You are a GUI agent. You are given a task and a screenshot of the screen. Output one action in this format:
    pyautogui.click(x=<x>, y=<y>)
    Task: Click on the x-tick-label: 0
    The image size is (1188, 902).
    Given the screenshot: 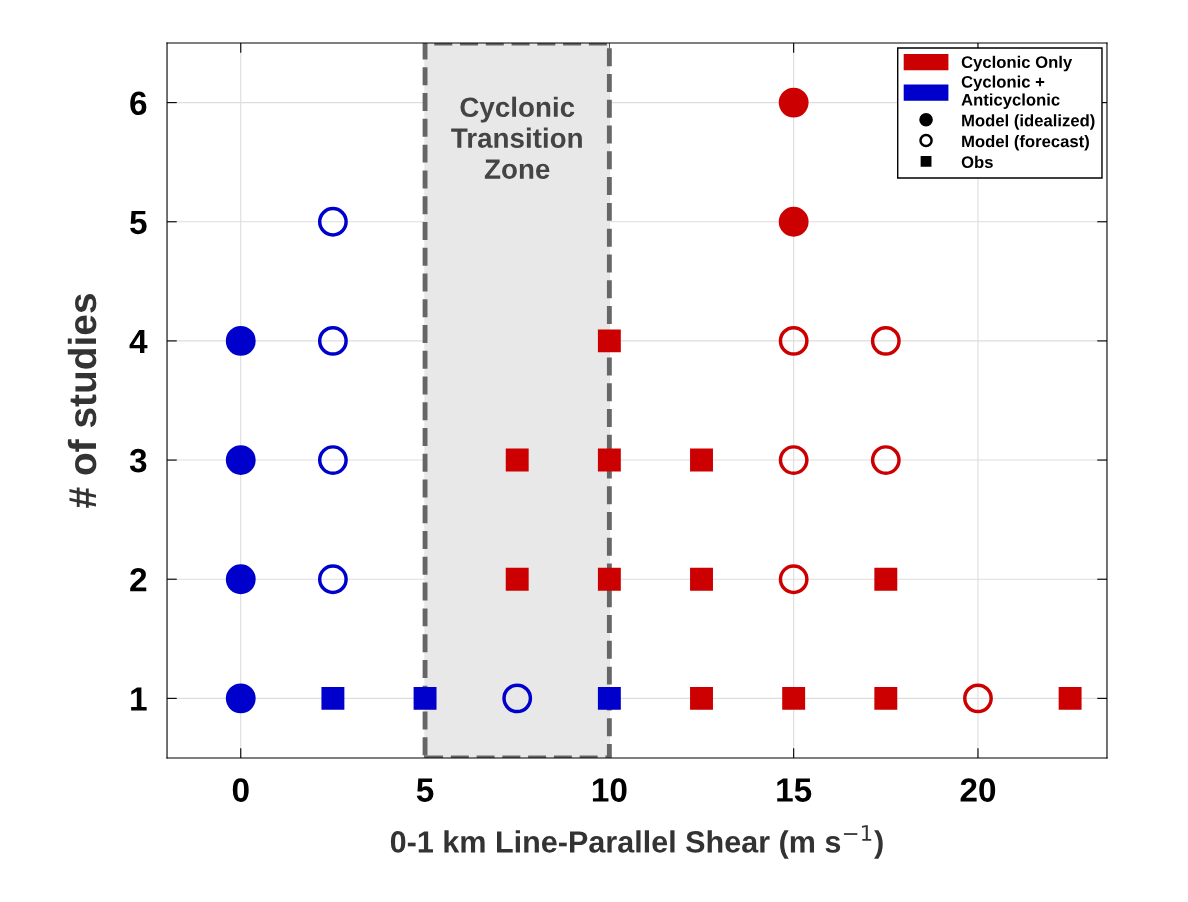 What is the action you would take?
    pyautogui.click(x=240, y=790)
    